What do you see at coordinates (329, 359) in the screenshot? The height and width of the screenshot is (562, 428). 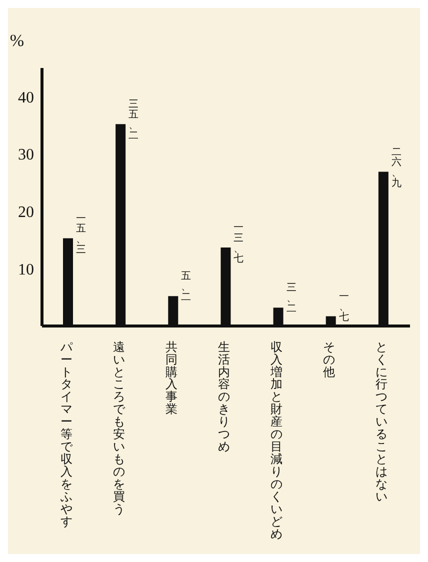 I see `x-tick-label: その他` at bounding box center [329, 359].